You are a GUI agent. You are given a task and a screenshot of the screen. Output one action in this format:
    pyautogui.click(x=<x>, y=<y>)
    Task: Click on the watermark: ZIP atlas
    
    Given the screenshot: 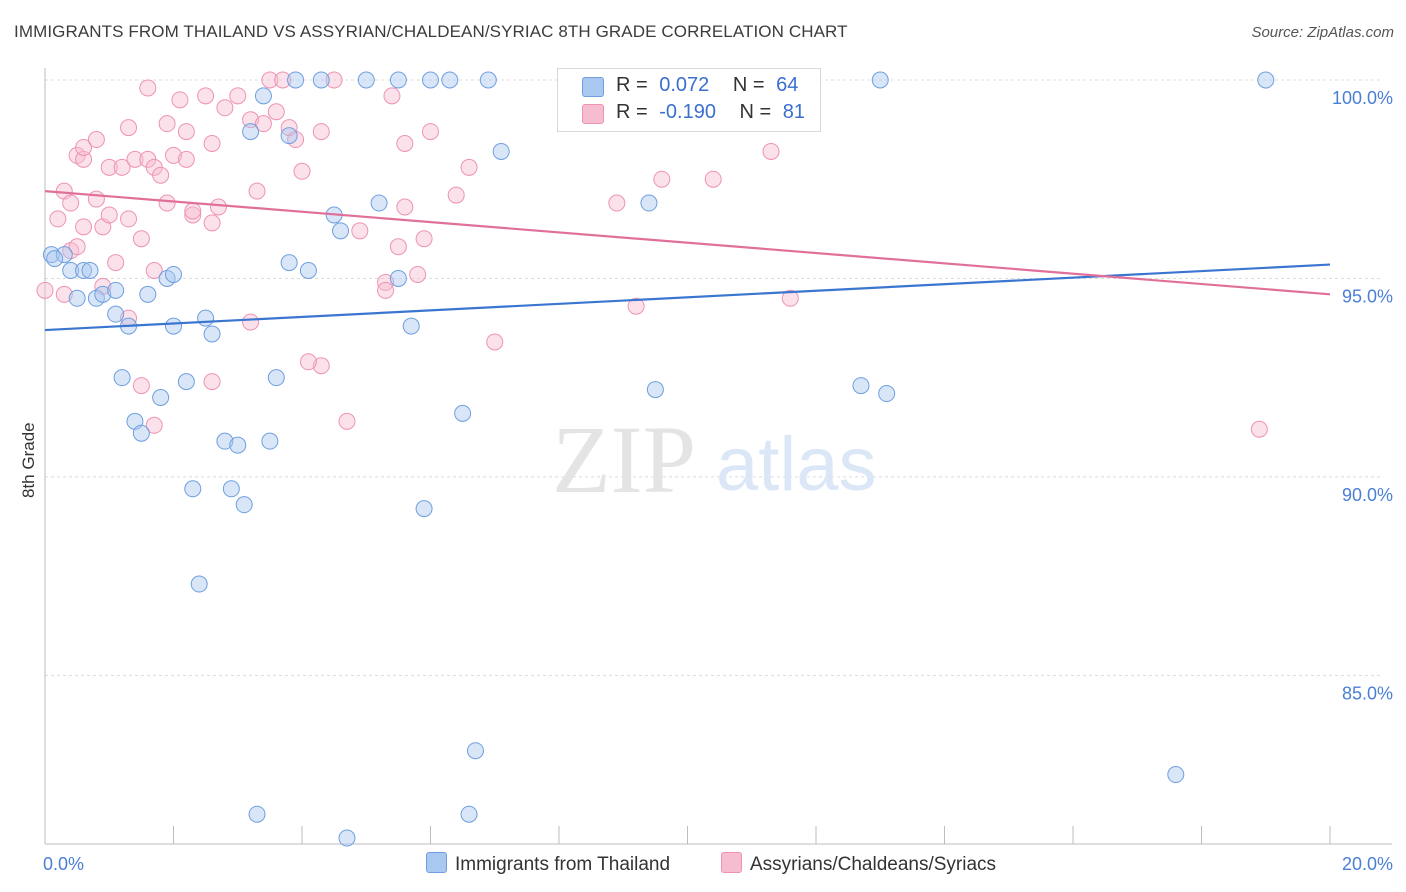 What is the action you would take?
    pyautogui.click(x=714, y=459)
    